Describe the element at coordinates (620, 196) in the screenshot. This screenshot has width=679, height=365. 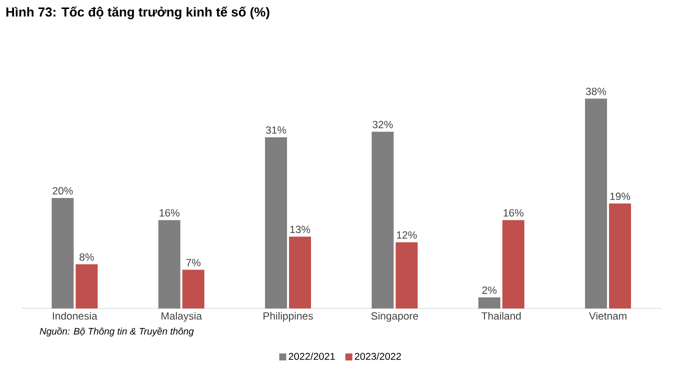
I see `data-label: 19%` at that location.